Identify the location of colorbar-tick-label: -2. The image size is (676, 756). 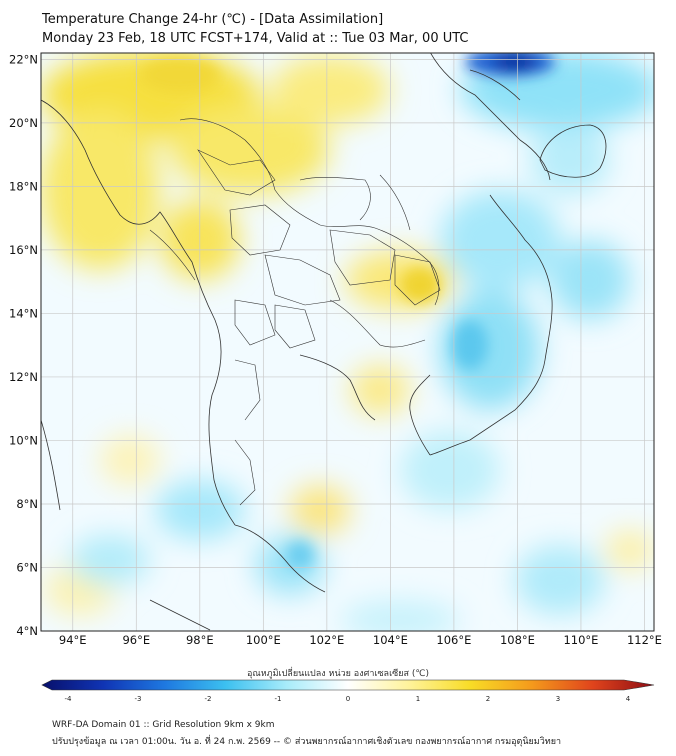
(208, 699).